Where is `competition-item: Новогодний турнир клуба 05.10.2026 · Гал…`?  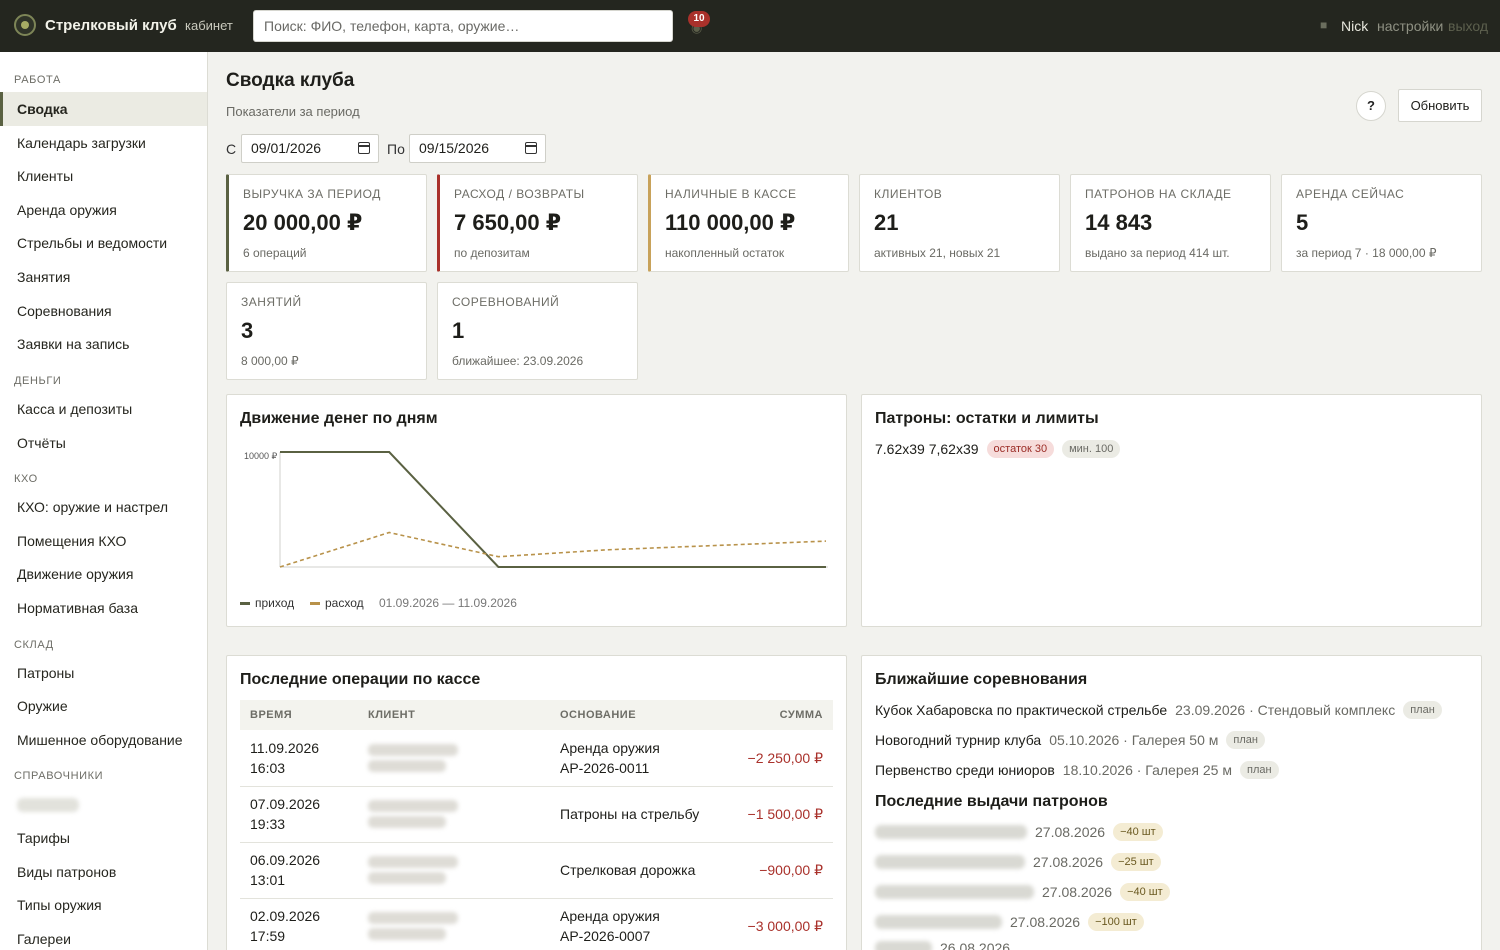
competition-item: Новогодний турнир клуба 05.10.2026 · Гал… is located at coordinates (1070, 740).